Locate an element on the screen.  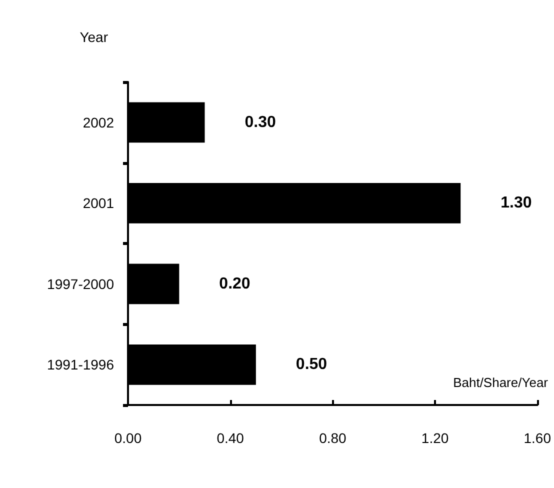
y-tick-label: 1997-2000 is located at coordinates (80, 284).